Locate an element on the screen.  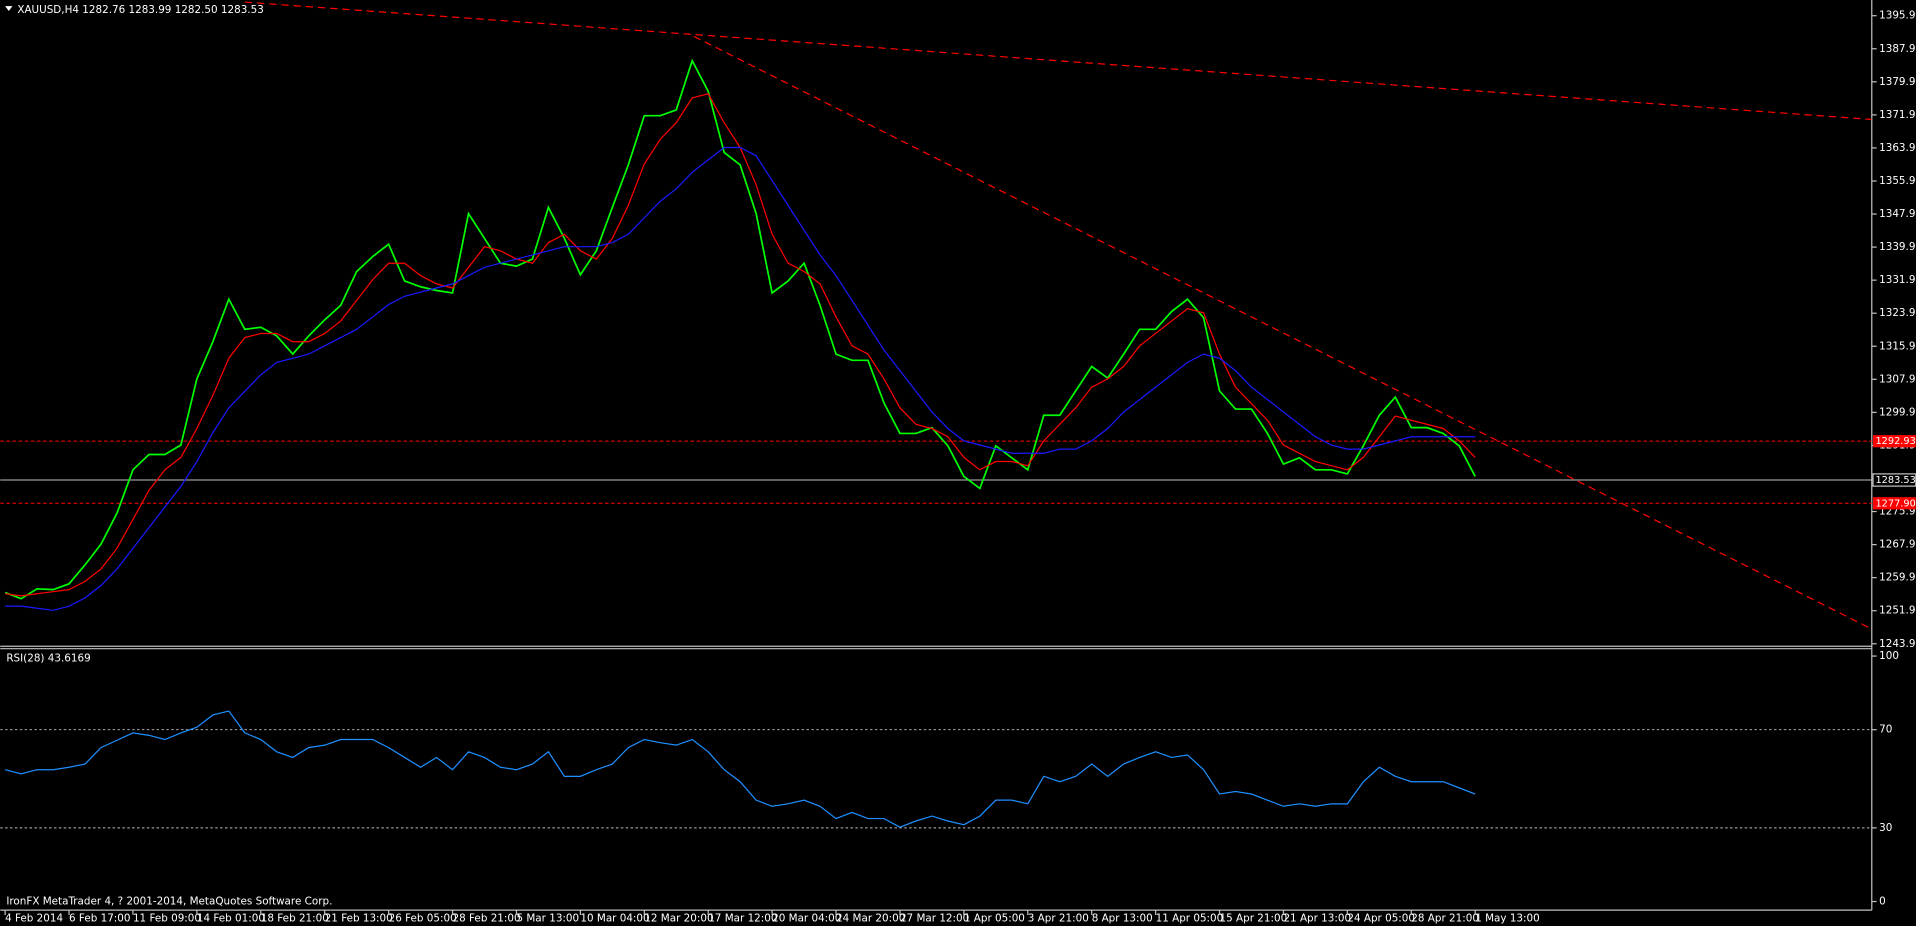
x-tick-label: 21 Apr 13:00 is located at coordinates (1317, 919).